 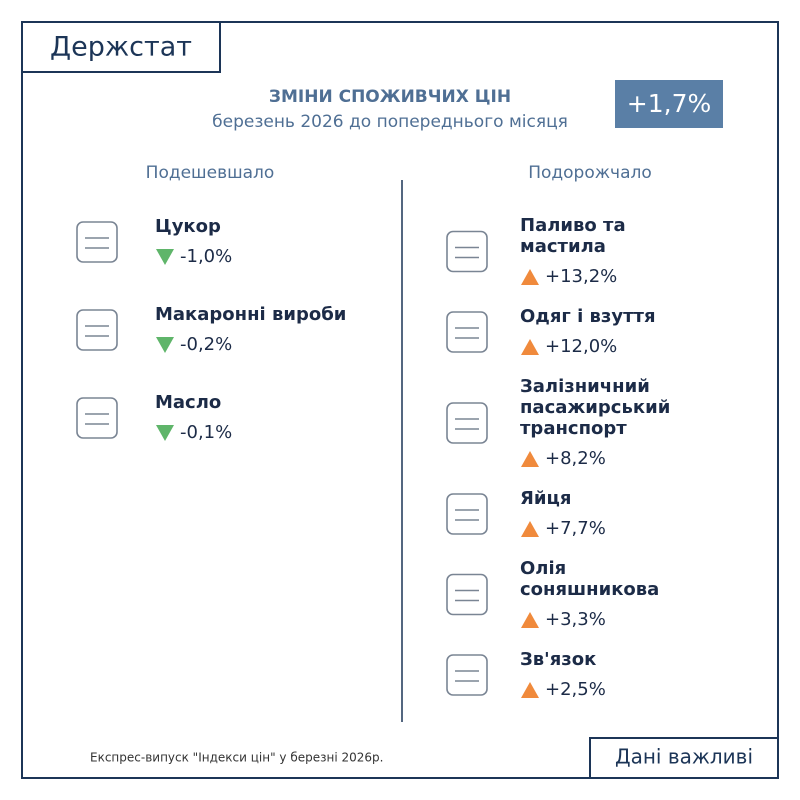 What do you see at coordinates (575, 689) in the screenshot?
I see `item-value: +2,5%` at bounding box center [575, 689].